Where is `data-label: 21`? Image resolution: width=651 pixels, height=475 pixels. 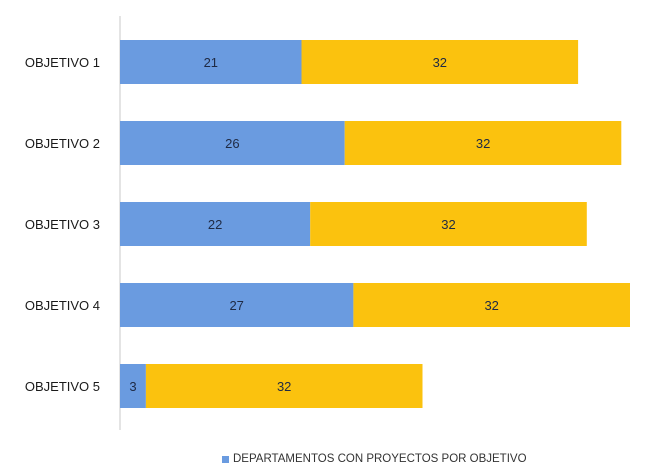 data-label: 21 is located at coordinates (211, 62).